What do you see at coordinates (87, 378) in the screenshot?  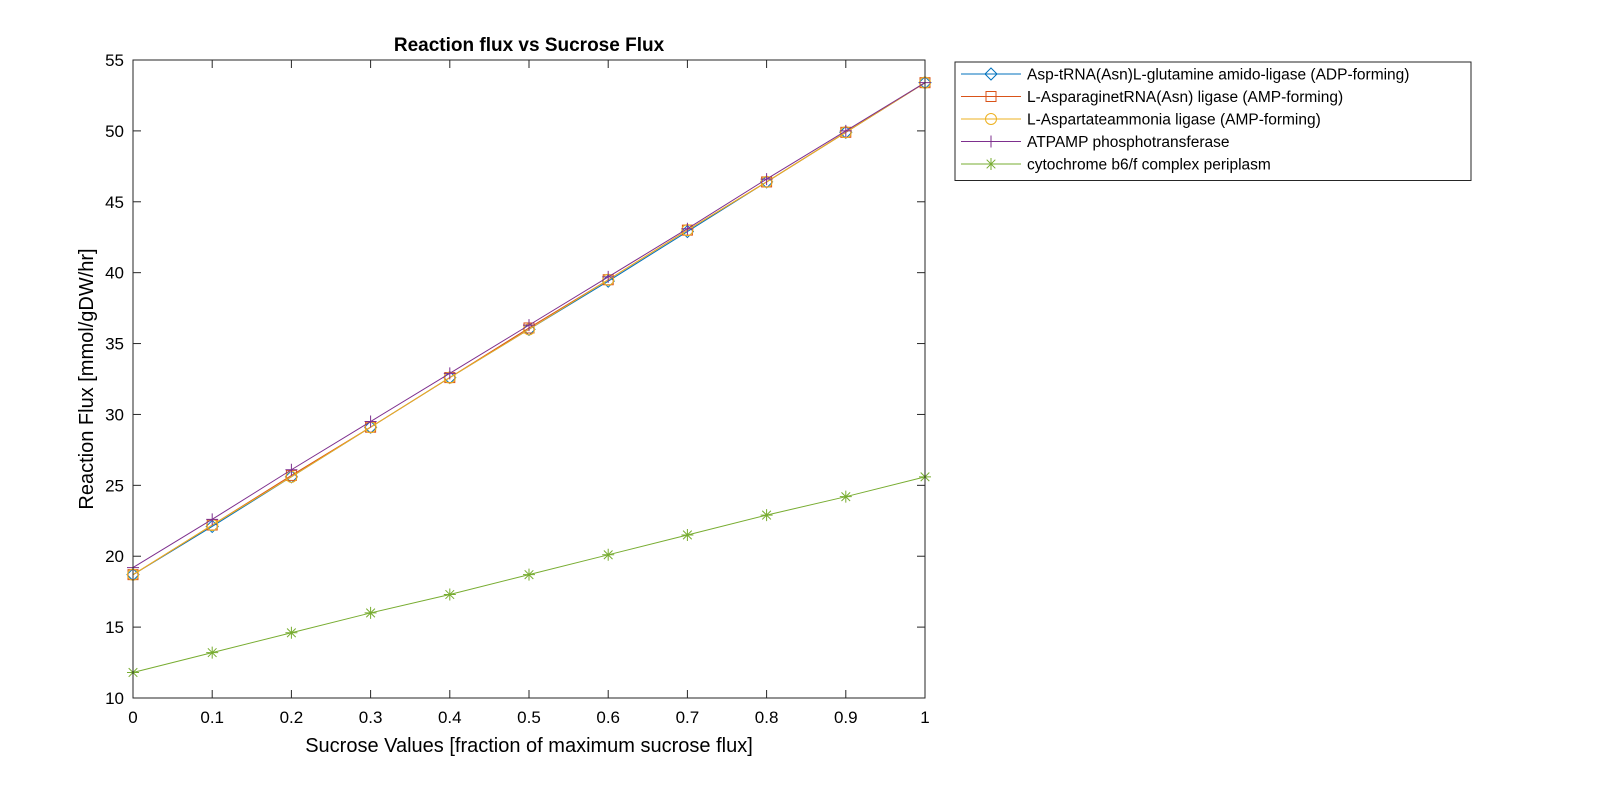 I see `y-axis-label: Reaction Flux [mmol/gDW/hr]` at bounding box center [87, 378].